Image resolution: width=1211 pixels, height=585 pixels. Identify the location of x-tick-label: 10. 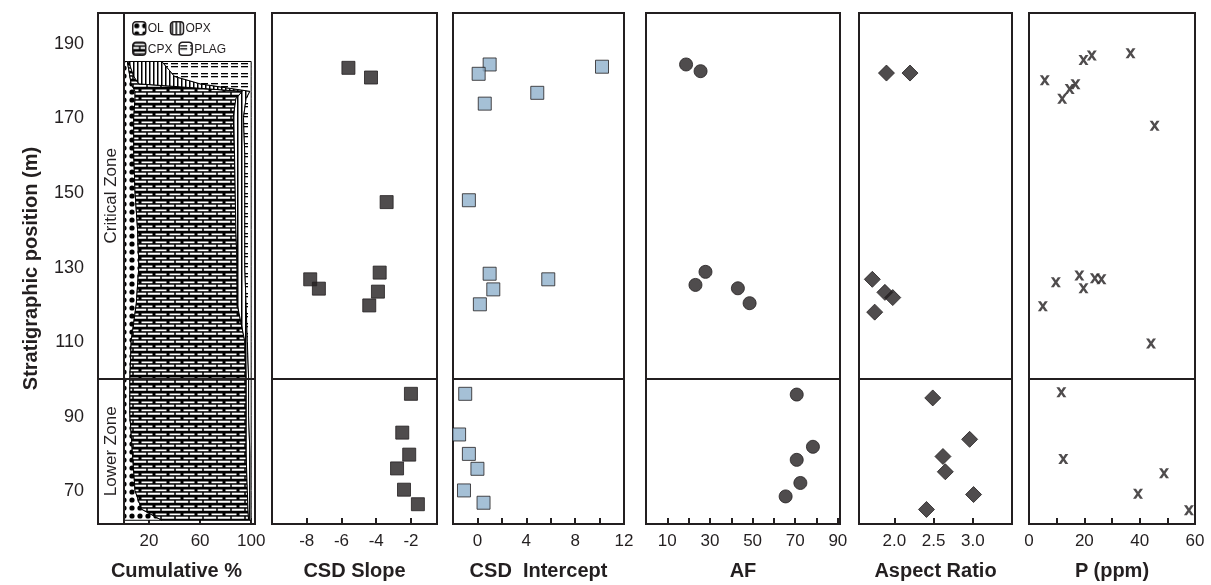
(667, 540).